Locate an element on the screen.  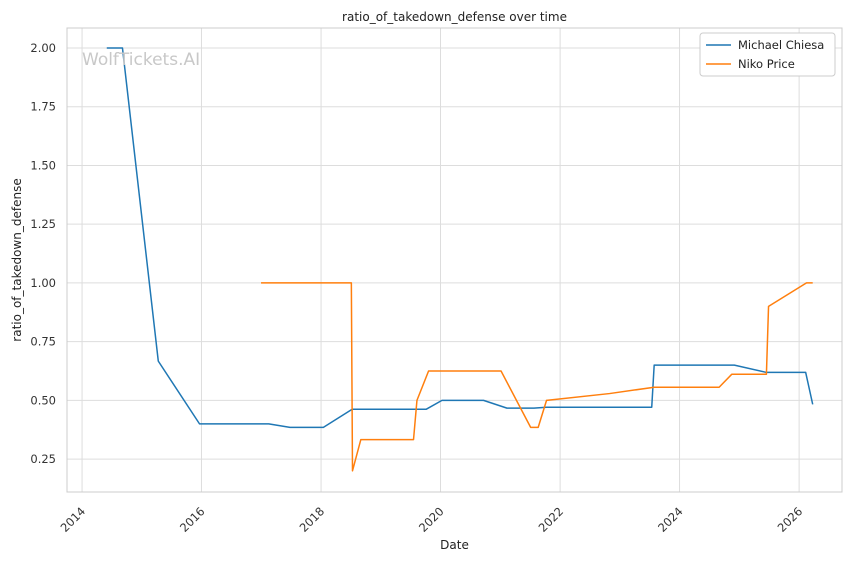
y-axis-title: ratio_of_takedown_defense is located at coordinates (17, 259).